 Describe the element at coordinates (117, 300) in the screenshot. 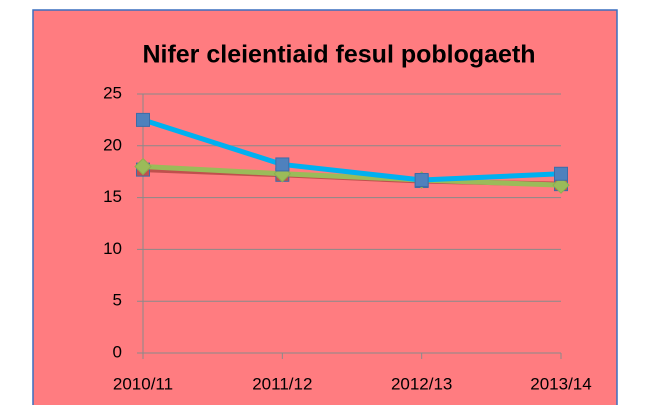

I see `y-tick-label: 5` at that location.